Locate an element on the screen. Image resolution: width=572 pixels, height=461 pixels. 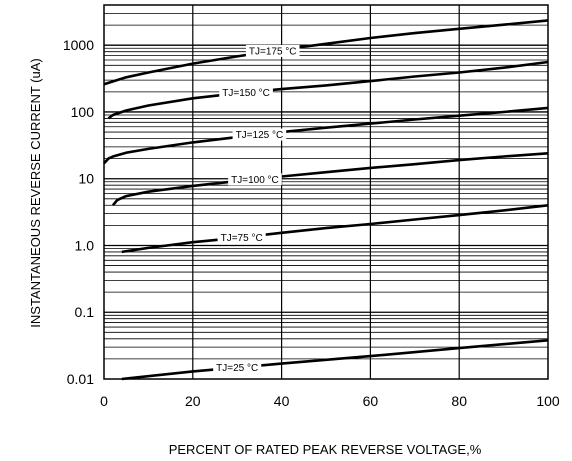
x-tick-label: 60 is located at coordinates (371, 401).